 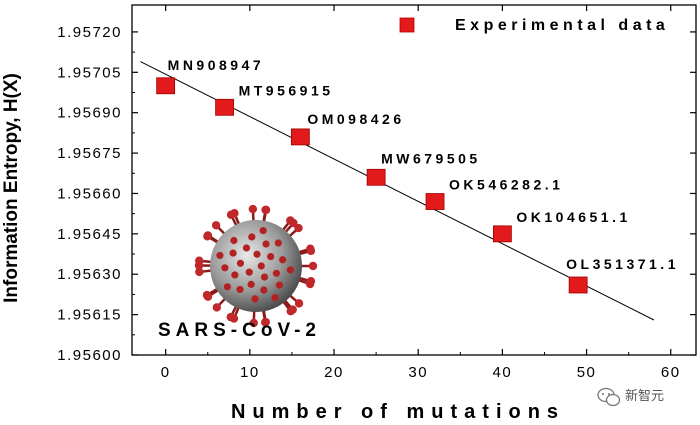 What do you see at coordinates (89, 113) in the screenshot?
I see `y-tick-label: 1.95690` at bounding box center [89, 113].